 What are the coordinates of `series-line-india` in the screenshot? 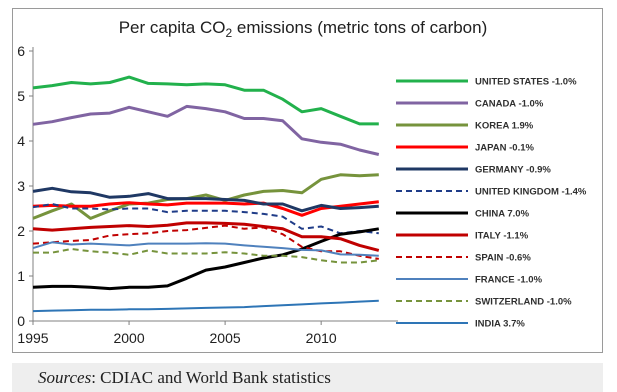 It's located at (205, 306).